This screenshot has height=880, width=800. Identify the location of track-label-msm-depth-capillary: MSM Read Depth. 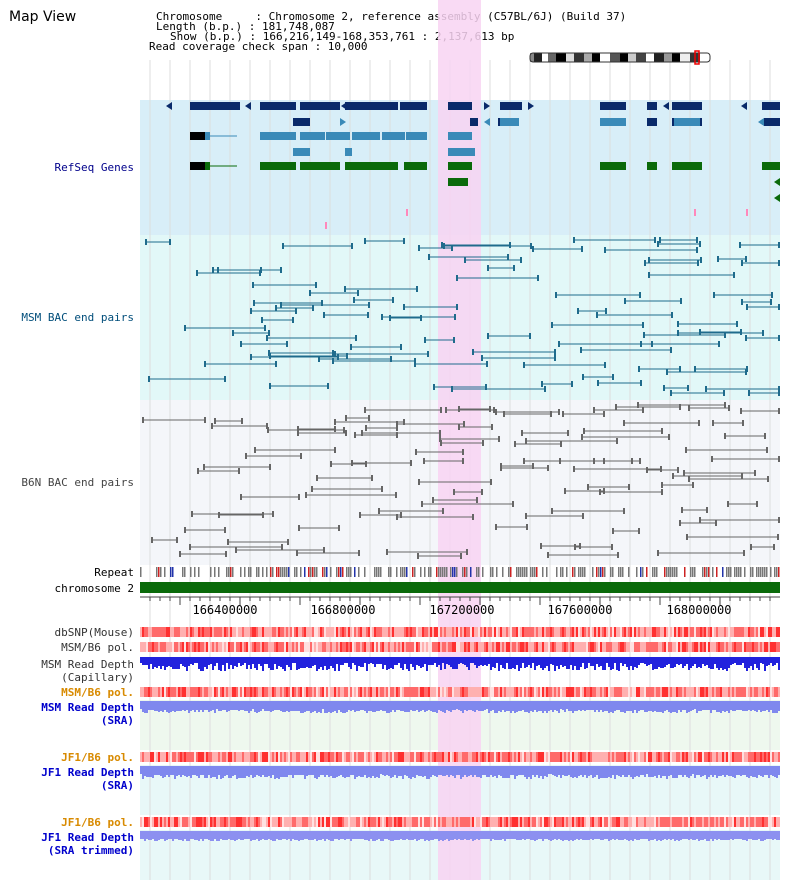
(87, 664).